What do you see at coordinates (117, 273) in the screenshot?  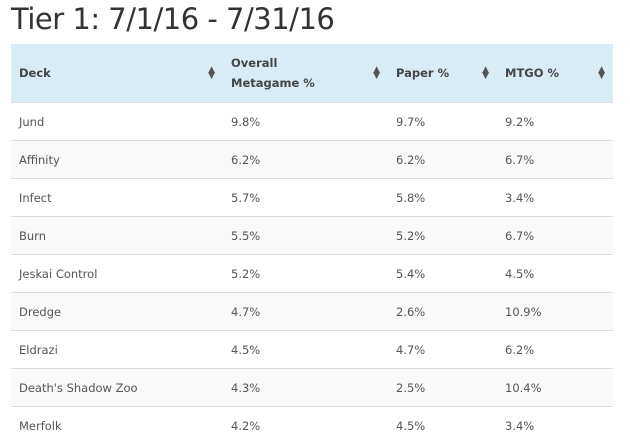 I see `cell-deck: Jeskai Control` at bounding box center [117, 273].